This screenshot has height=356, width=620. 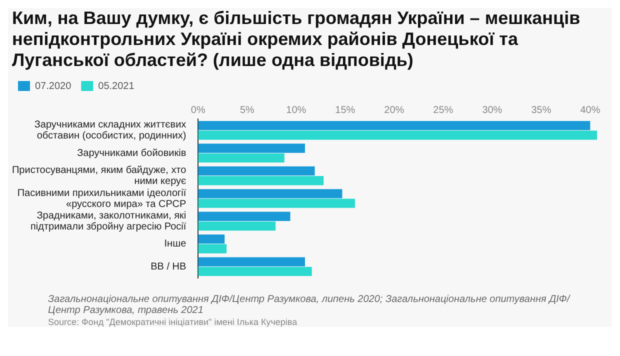 I want to click on y-tick-label: Заручниками складних життєвих обставин (особистих, родинних), so click(x=110, y=131).